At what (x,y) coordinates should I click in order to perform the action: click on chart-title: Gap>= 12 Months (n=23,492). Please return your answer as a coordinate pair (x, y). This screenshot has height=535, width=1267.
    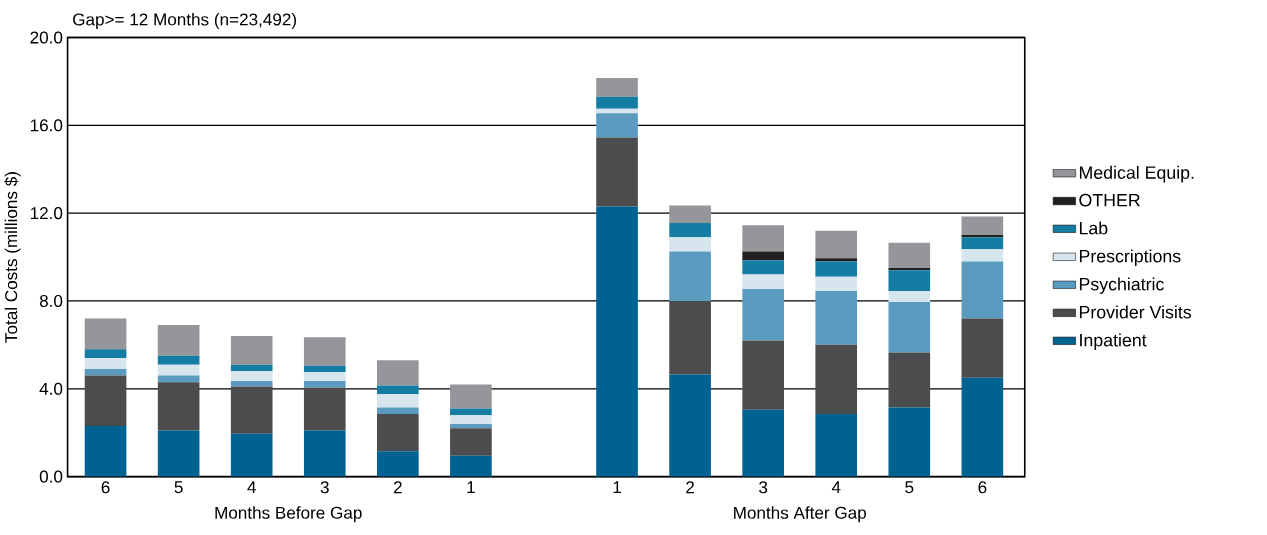
    Looking at the image, I should click on (185, 21).